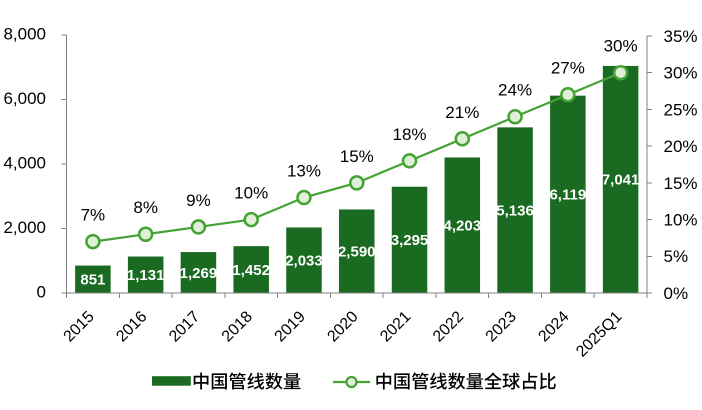  What do you see at coordinates (304, 170) in the screenshot?
I see `svg-text: 13%` at bounding box center [304, 170].